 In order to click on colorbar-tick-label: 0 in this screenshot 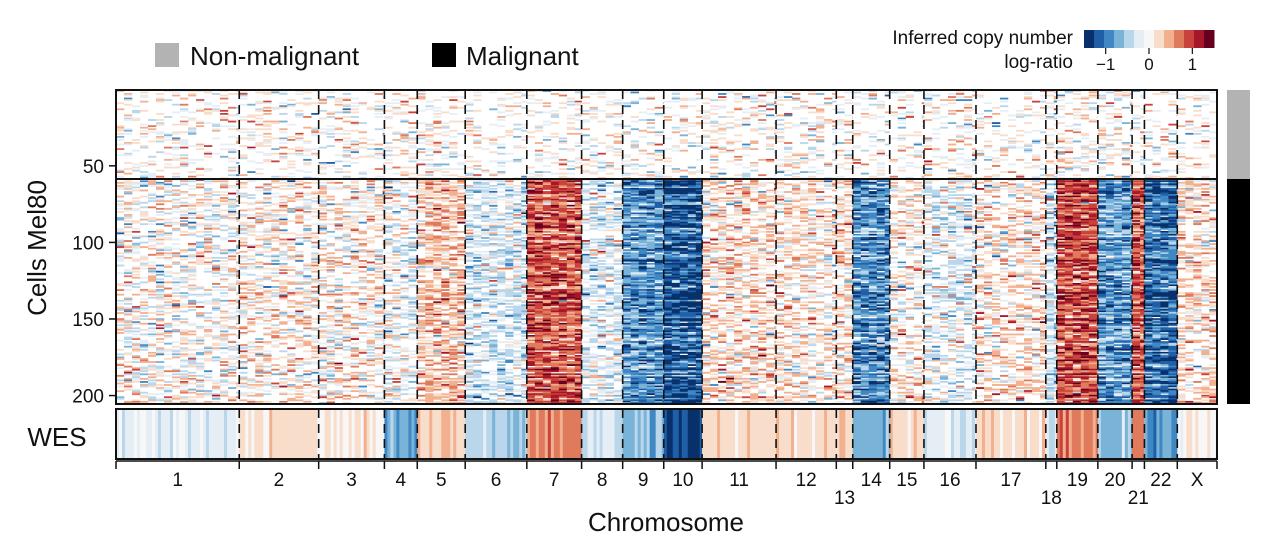, I will do `click(1148, 64)`.